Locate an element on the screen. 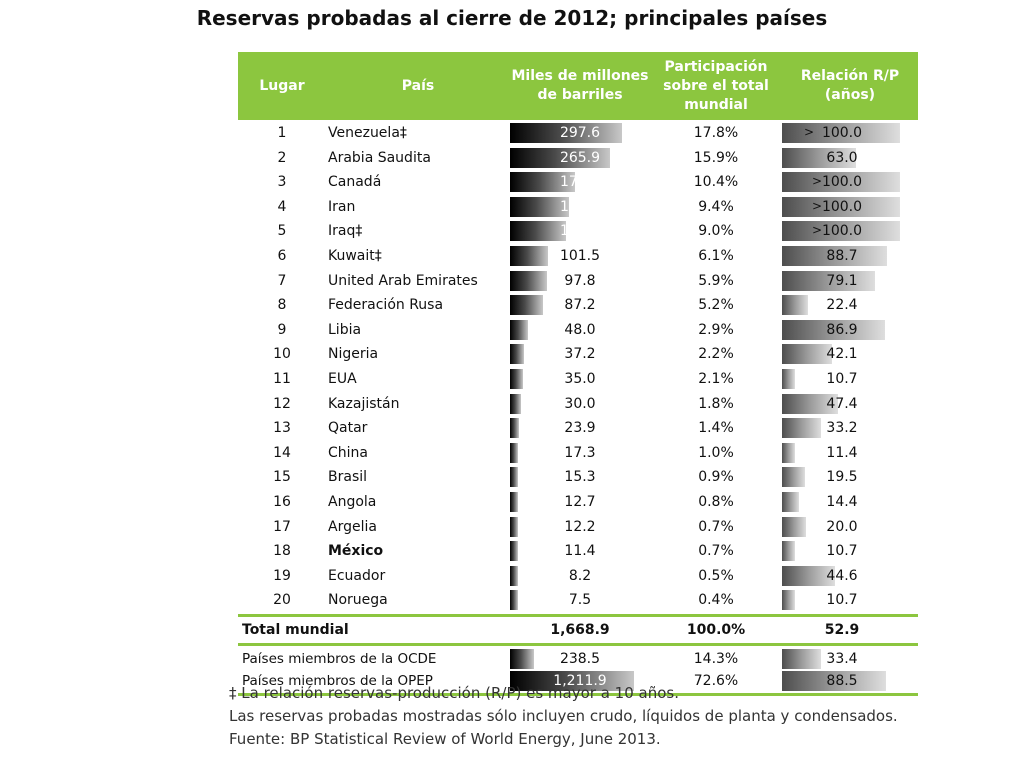 The height and width of the screenshot is (768, 1024). share-value: 15.9% is located at coordinates (716, 157).